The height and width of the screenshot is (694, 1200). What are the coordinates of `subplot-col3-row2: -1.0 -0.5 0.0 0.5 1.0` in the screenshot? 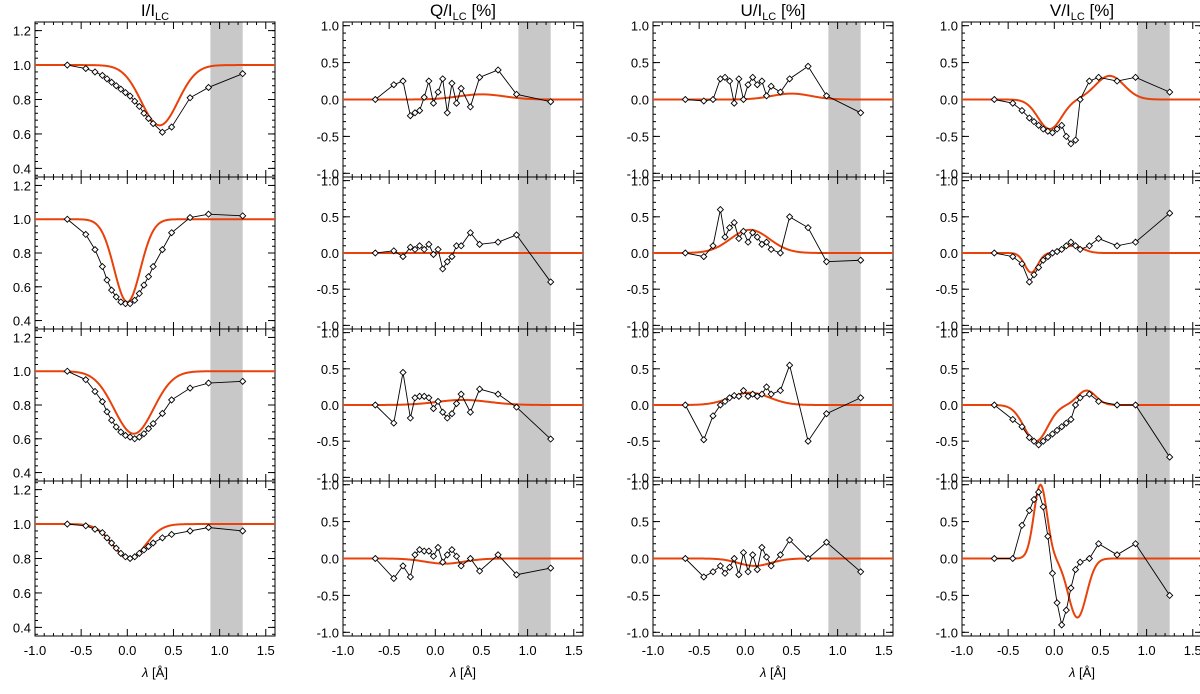 It's located at (760, 253).